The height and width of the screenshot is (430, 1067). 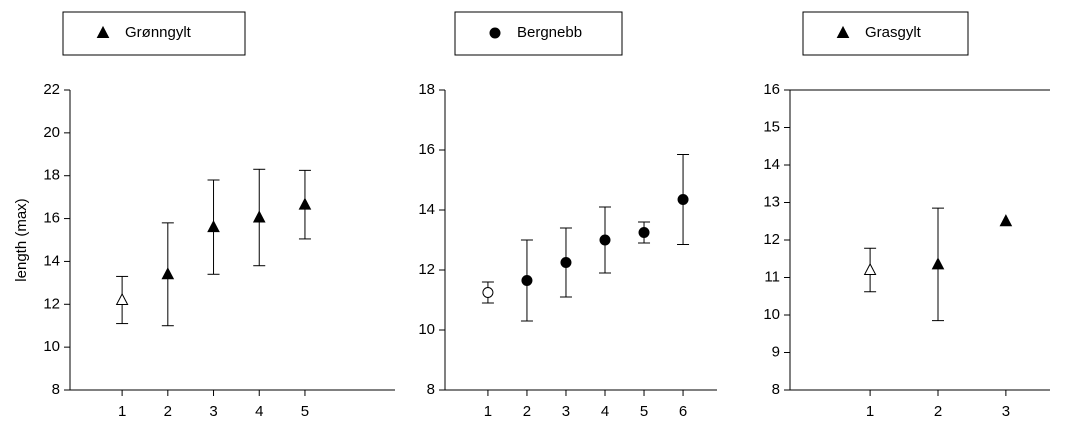 What do you see at coordinates (776, 351) in the screenshot?
I see `y-tick-label: 9` at bounding box center [776, 351].